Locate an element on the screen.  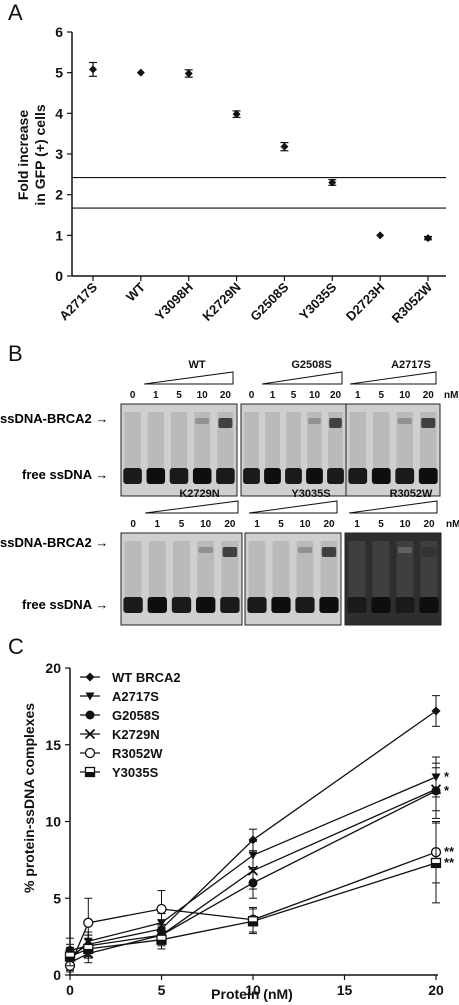
gel-bottom-free-label: free ssDNA → is located at coordinates (65, 604).